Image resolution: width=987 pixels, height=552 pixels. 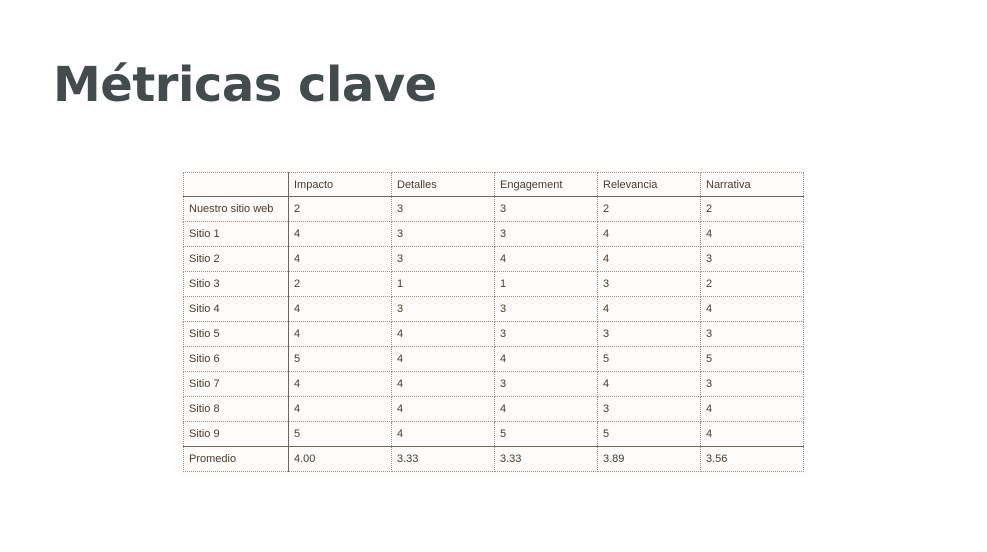 What do you see at coordinates (752, 459) in the screenshot?
I see `table-cell: 3.56` at bounding box center [752, 459].